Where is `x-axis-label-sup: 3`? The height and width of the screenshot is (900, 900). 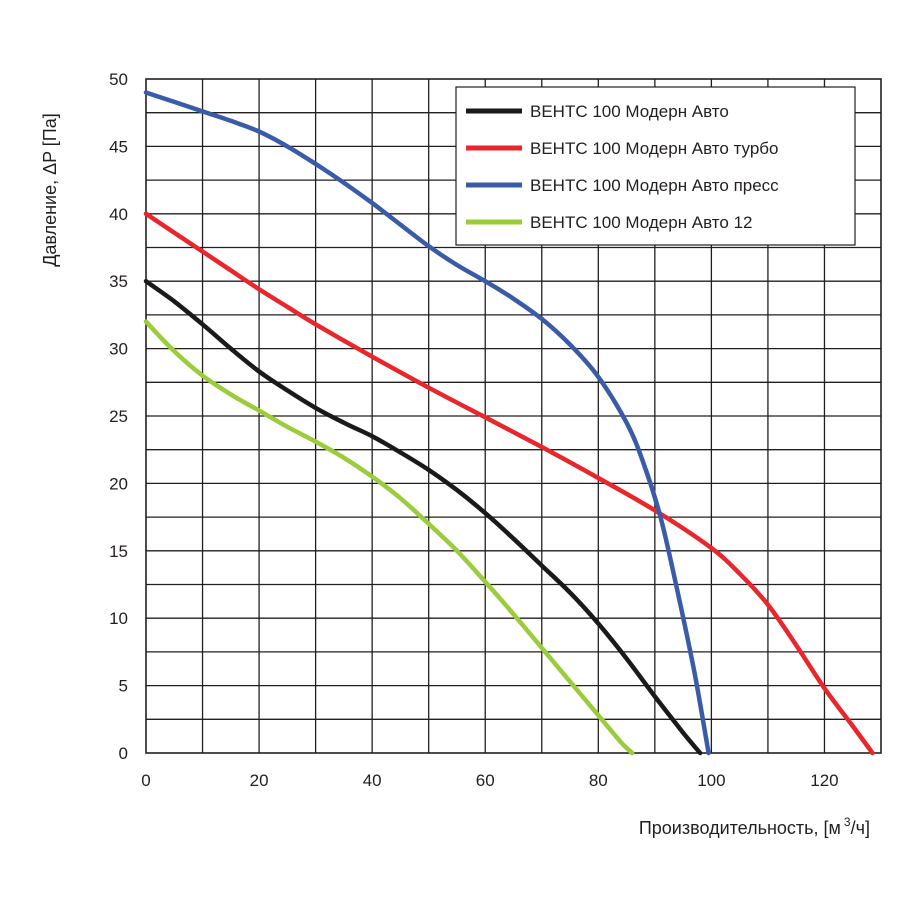 x-axis-label-sup: 3 is located at coordinates (847, 822).